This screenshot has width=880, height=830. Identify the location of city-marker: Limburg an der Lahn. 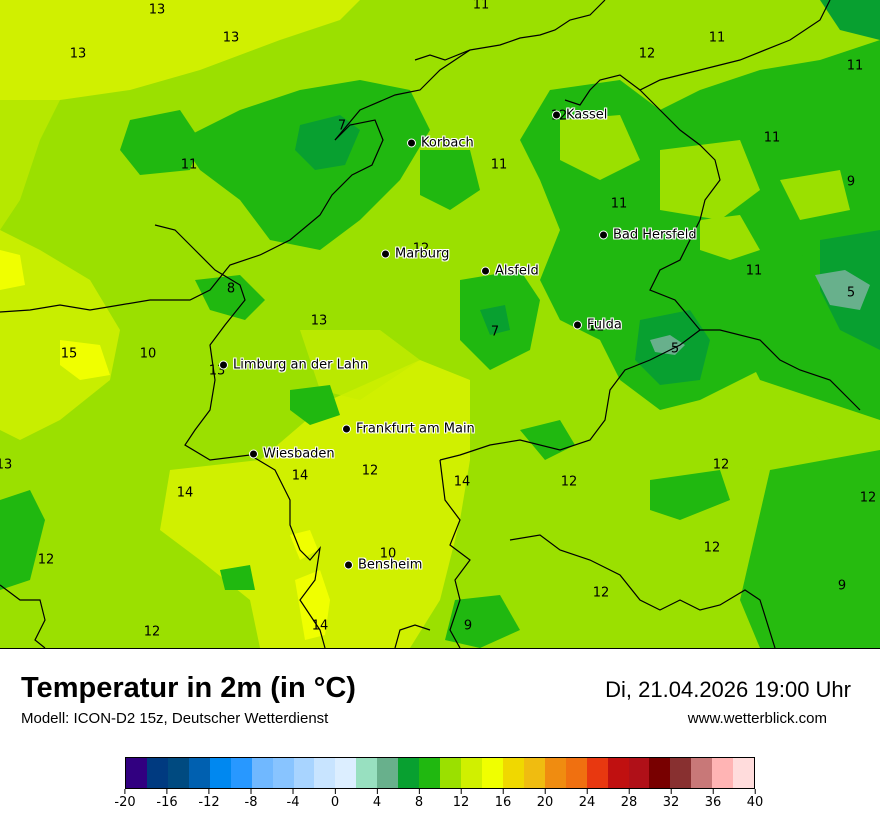
(294, 365).